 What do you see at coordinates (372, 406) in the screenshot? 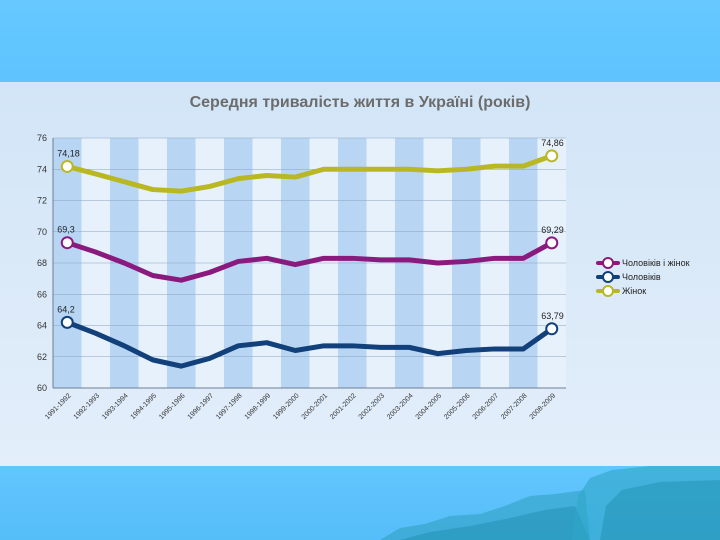
I see `x-tick-label: 2002-2003` at bounding box center [372, 406].